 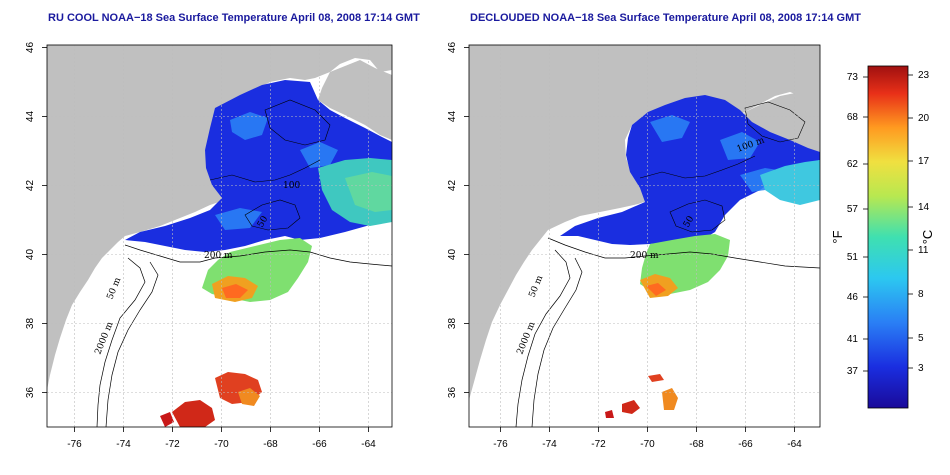 What do you see at coordinates (790, 182) in the screenshot?
I see `sst-mid-region` at bounding box center [790, 182].